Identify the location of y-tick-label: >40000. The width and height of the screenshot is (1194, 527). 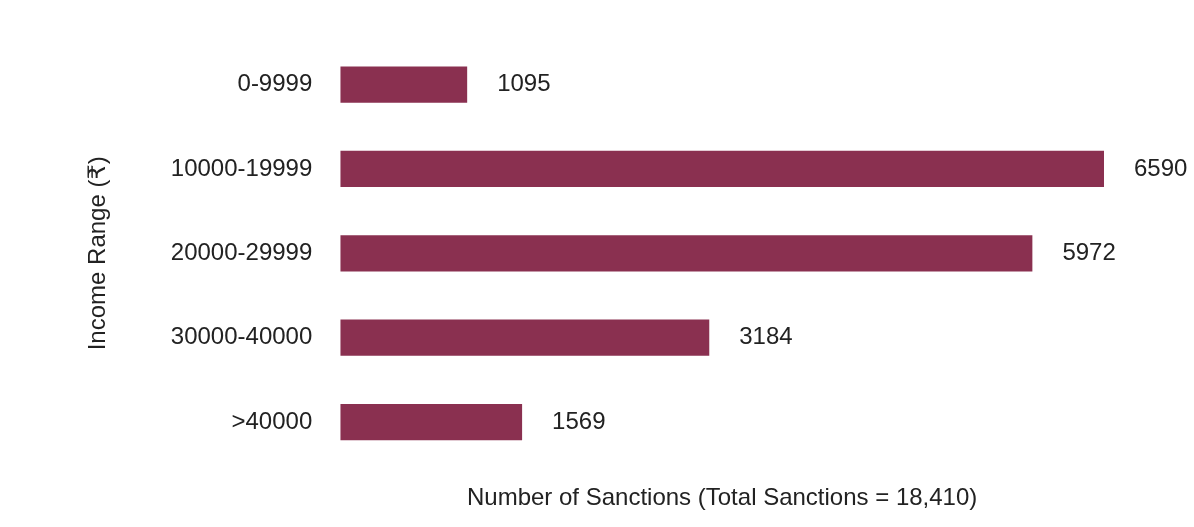
(272, 420).